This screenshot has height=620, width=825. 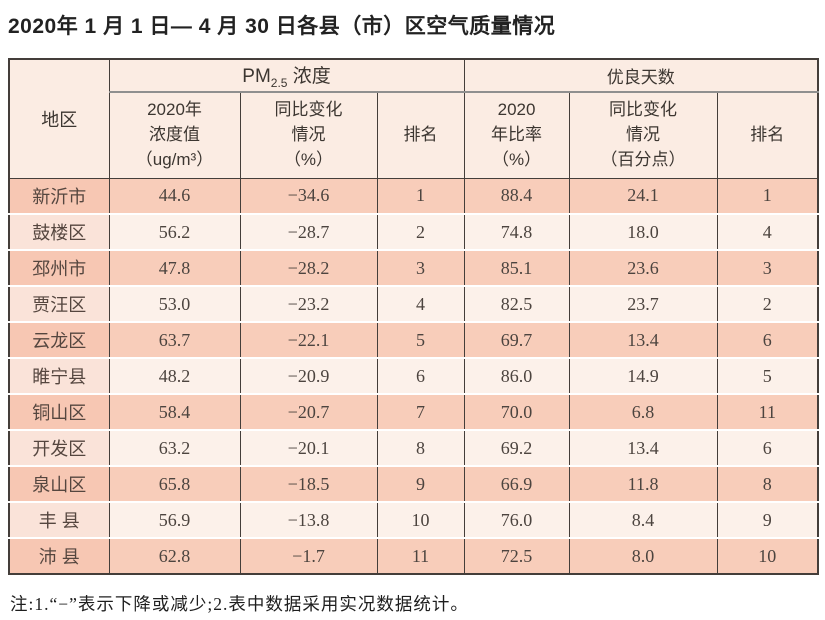 I want to click on cell-region: 丰 县, so click(x=59, y=519).